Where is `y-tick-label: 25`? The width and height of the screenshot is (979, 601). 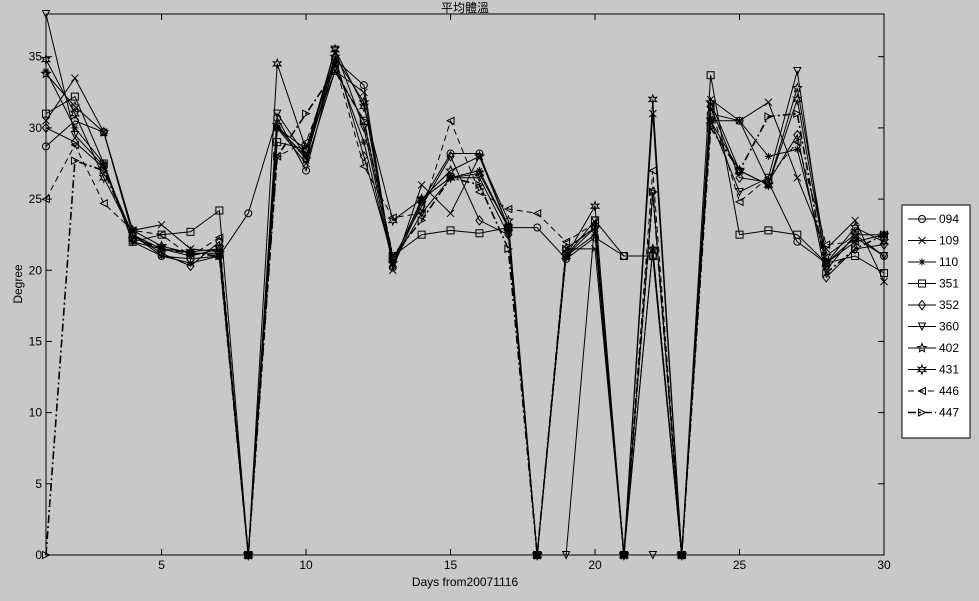
y-tick-label: 25 is located at coordinates (36, 199).